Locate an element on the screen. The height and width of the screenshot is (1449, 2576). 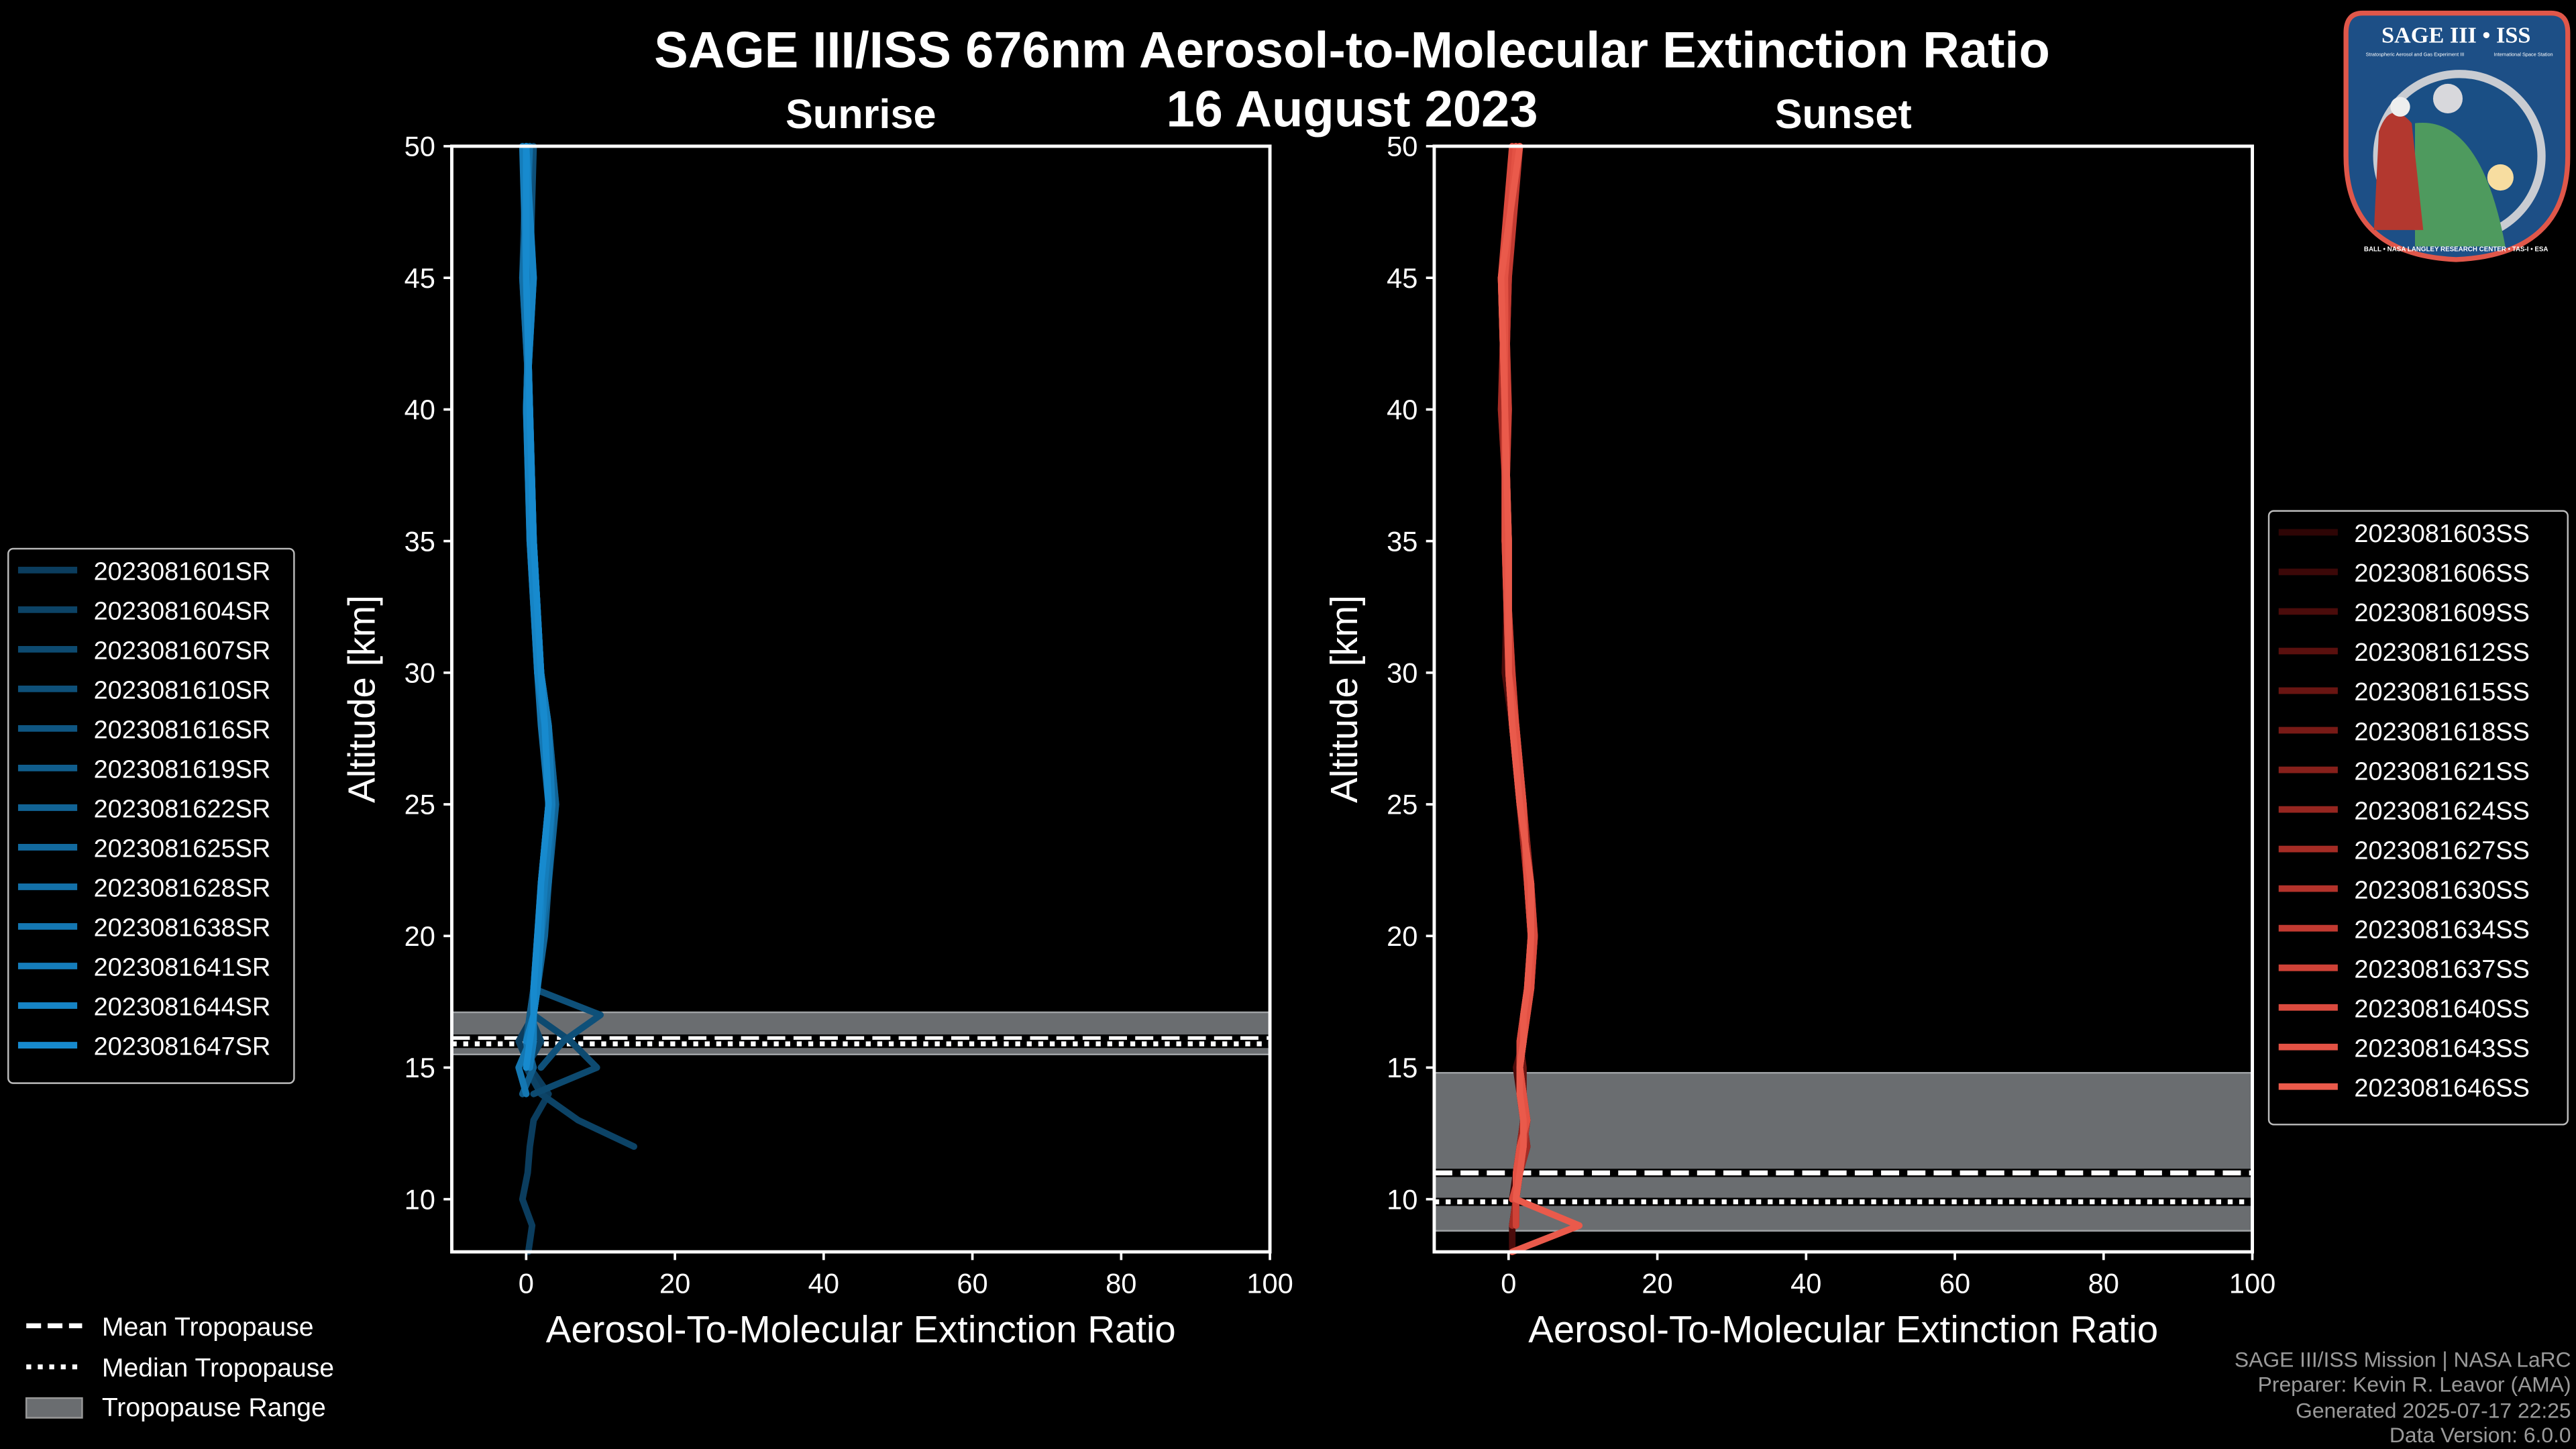
sunset-tropopause-range is located at coordinates (1843, 1152).